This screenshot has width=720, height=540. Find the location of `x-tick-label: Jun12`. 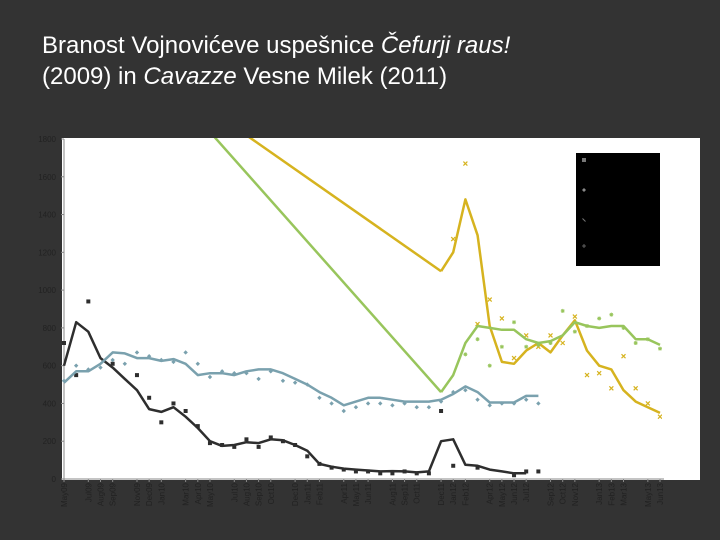

x-tick-label: Jun12 is located at coordinates (514, 493).